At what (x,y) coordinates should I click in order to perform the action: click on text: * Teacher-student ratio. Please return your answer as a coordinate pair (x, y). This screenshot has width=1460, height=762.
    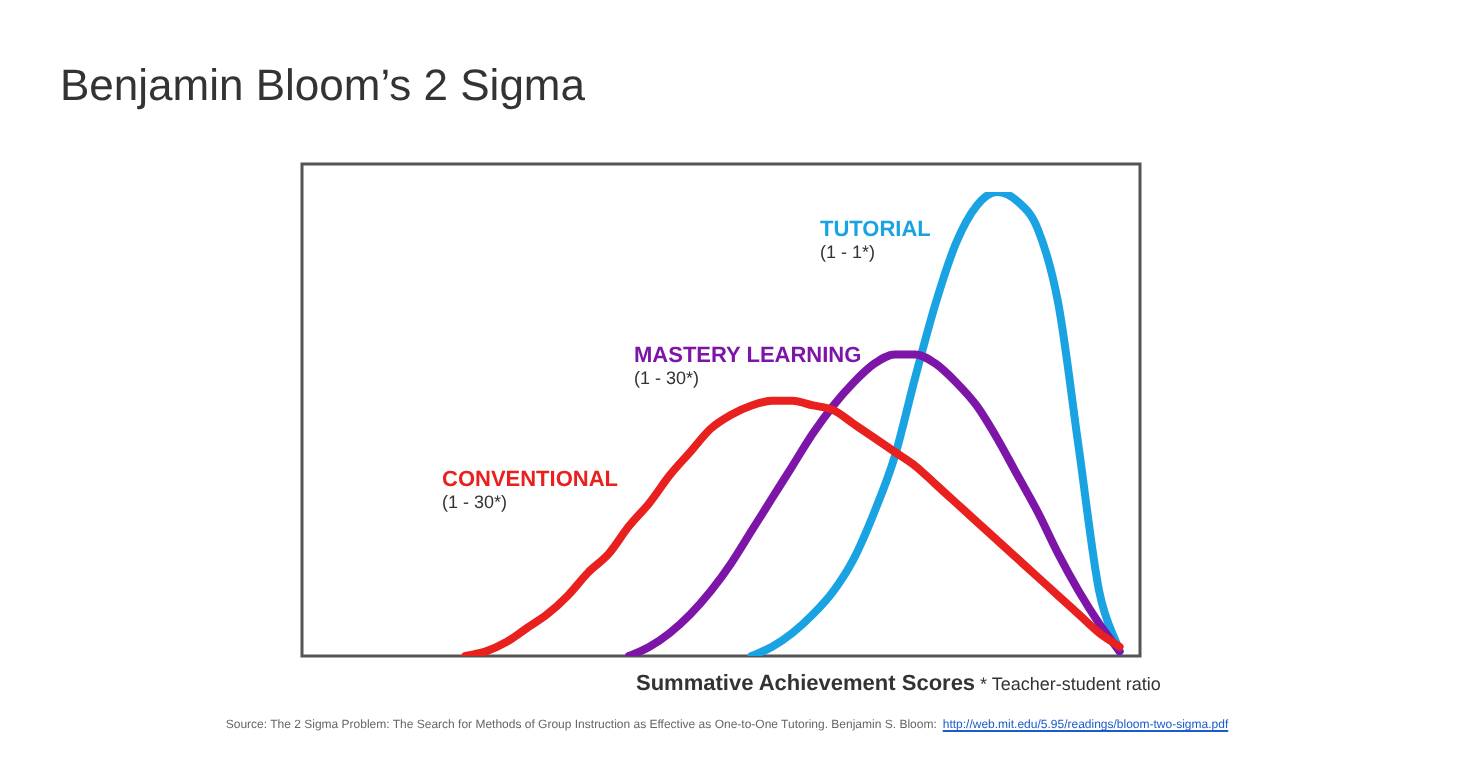
    Looking at the image, I should click on (1070, 684).